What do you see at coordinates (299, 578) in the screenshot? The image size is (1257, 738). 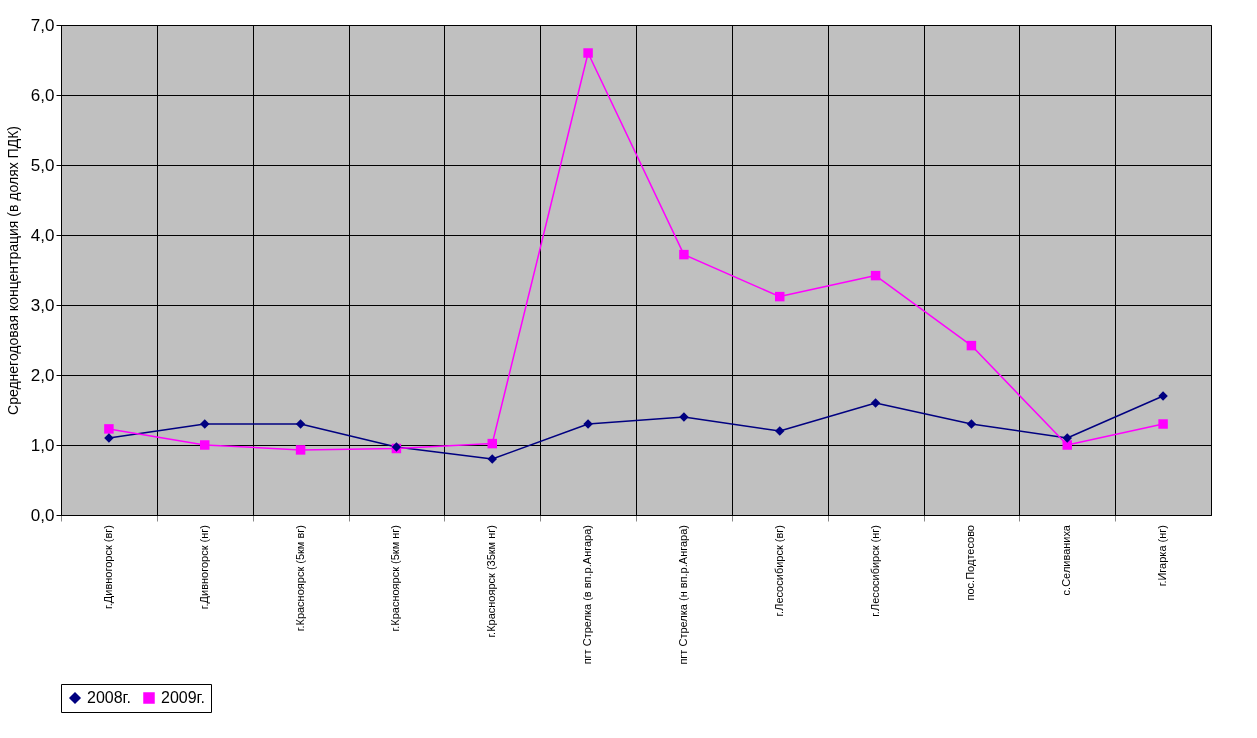 I see `x-tick-label: г.Красноярск (5км вг)` at bounding box center [299, 578].